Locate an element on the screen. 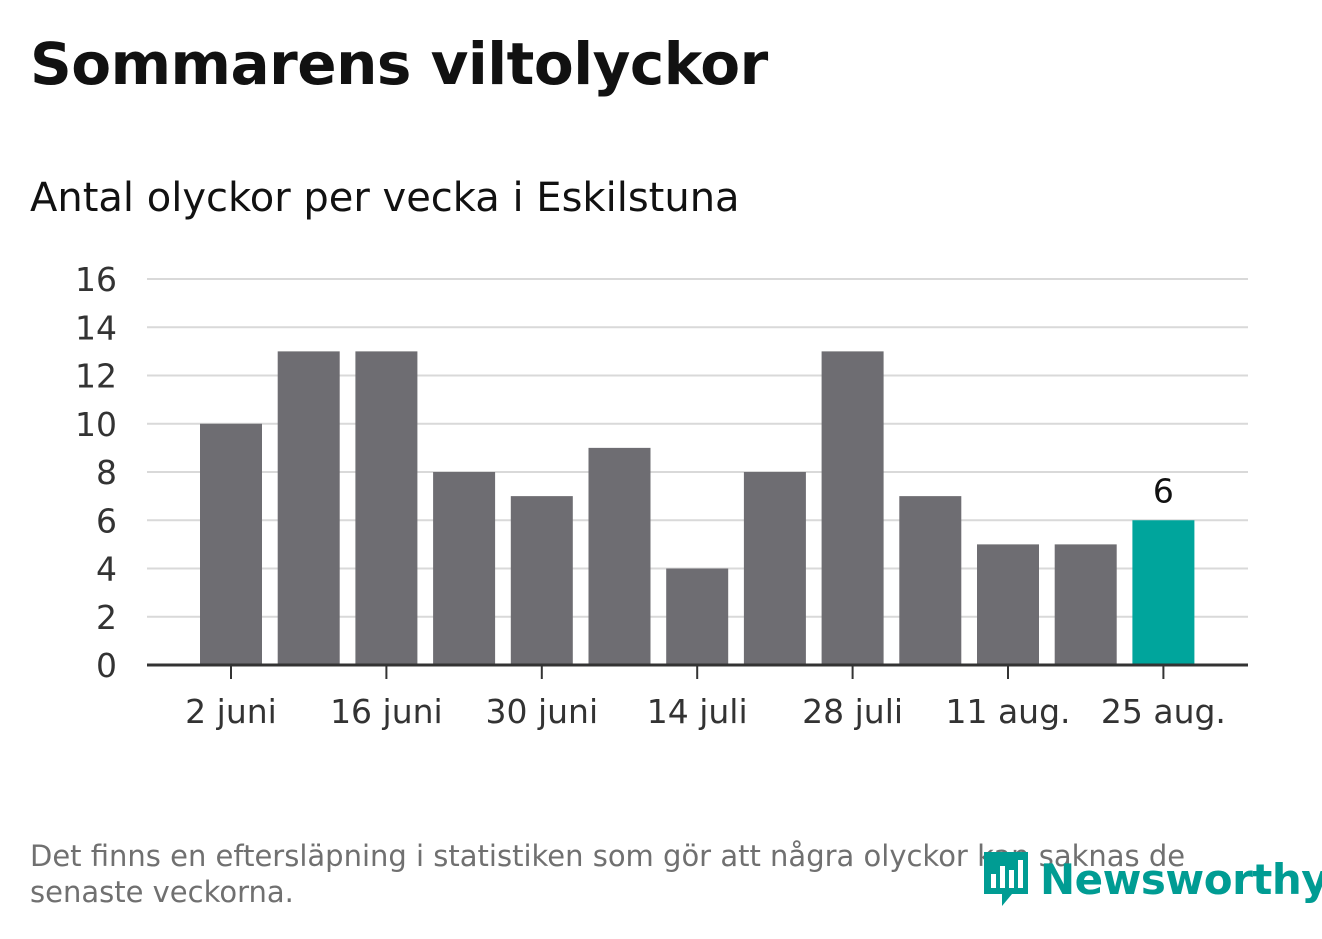 The image size is (1322, 939). y-tick-label: 0 is located at coordinates (106, 665).